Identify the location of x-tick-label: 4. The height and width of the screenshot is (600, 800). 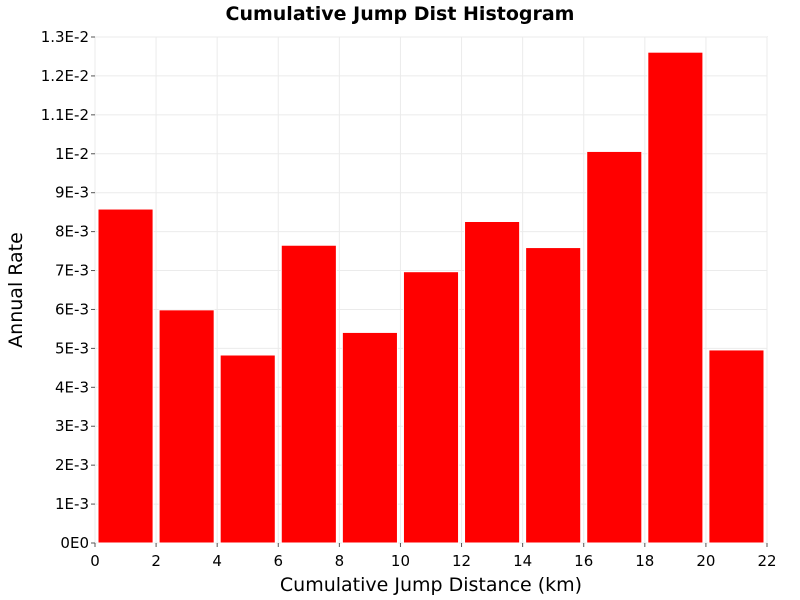
(217, 561).